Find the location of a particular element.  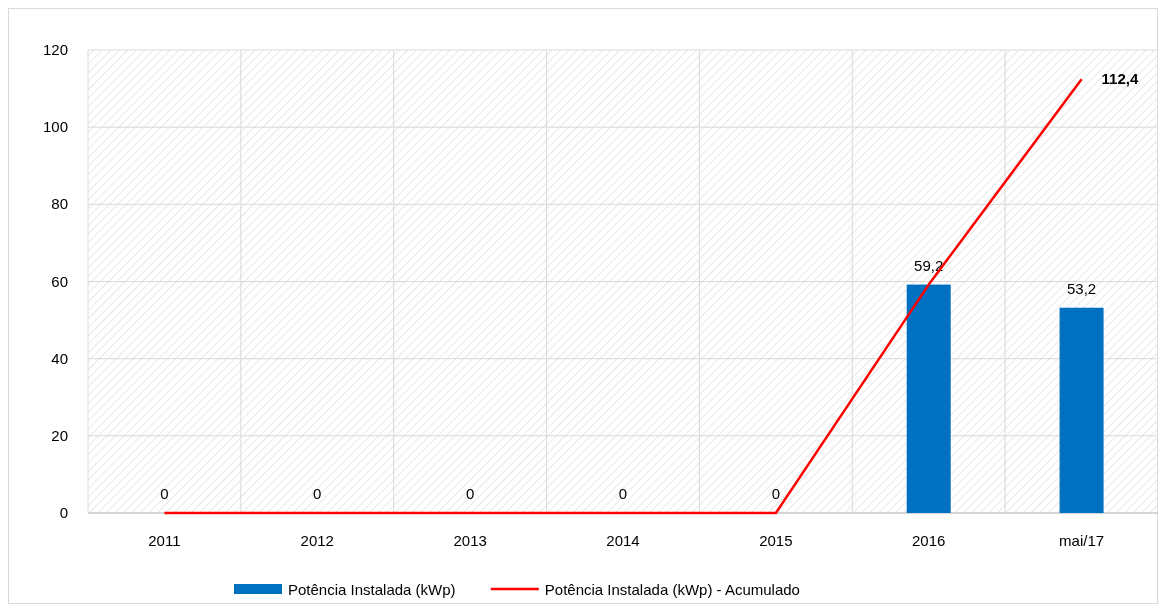

y-tick-label: 100 is located at coordinates (55, 127).